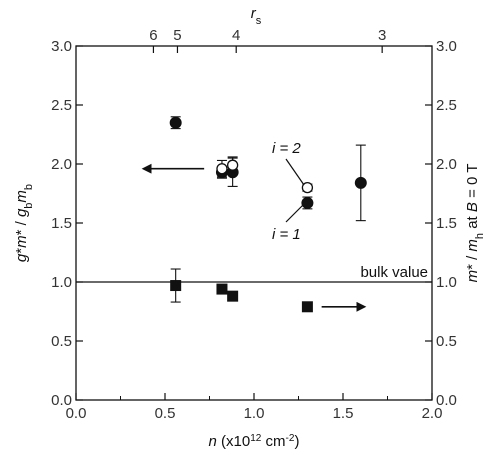 Image resolution: width=490 pixels, height=457 pixels. What do you see at coordinates (446, 400) in the screenshot?
I see `y-right-tick-label: 0.0` at bounding box center [446, 400].